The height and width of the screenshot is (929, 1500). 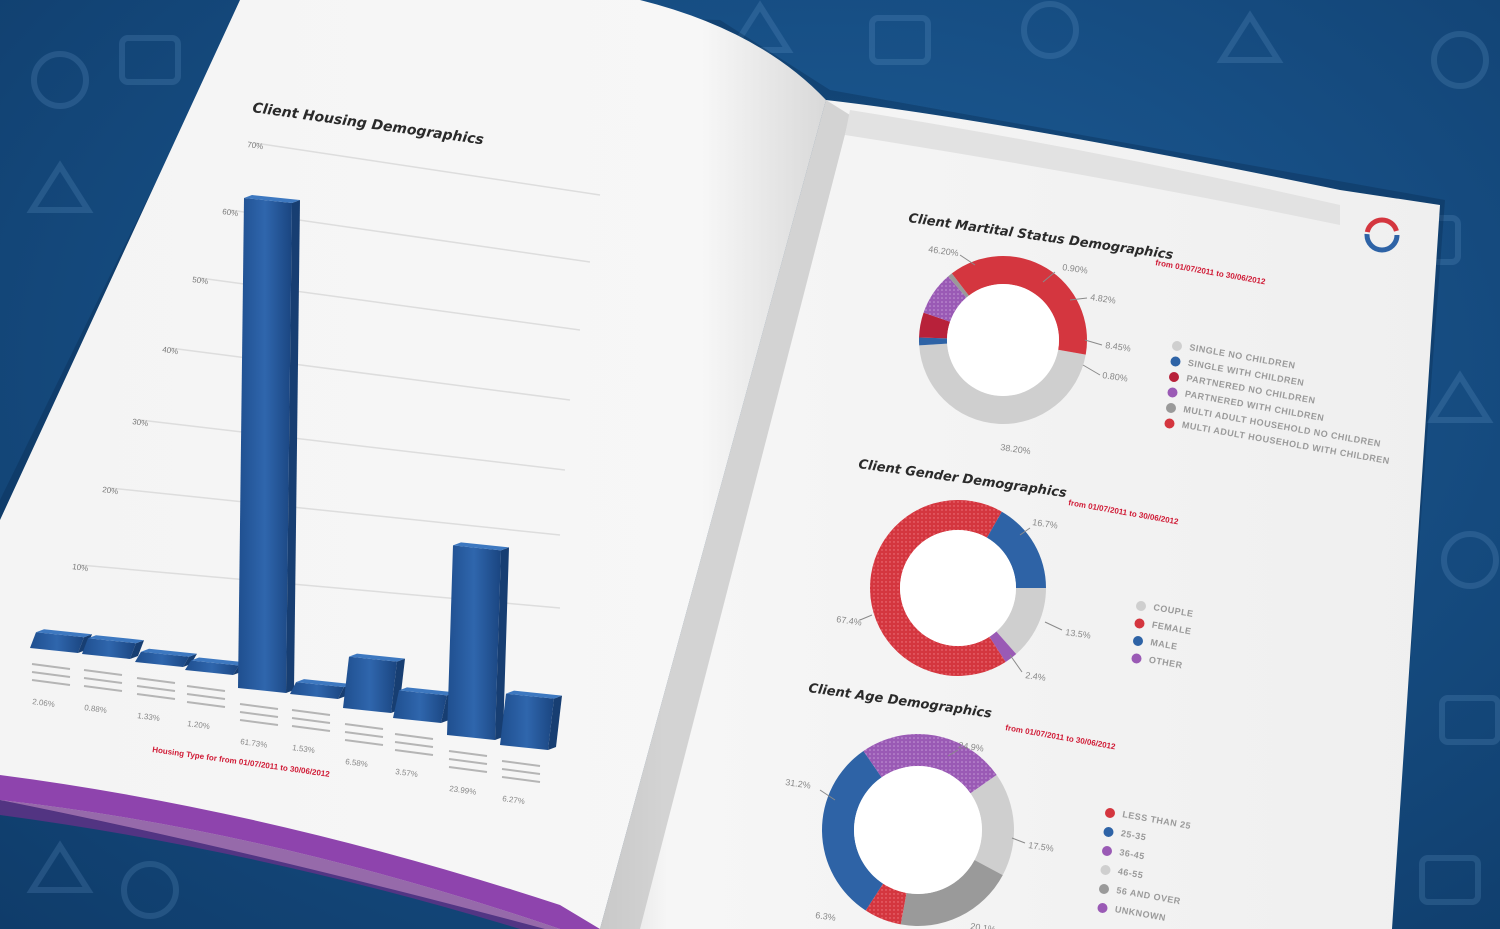 What do you see at coordinates (1016, 449) in the screenshot?
I see `marital-value-label: 38.20%` at bounding box center [1016, 449].